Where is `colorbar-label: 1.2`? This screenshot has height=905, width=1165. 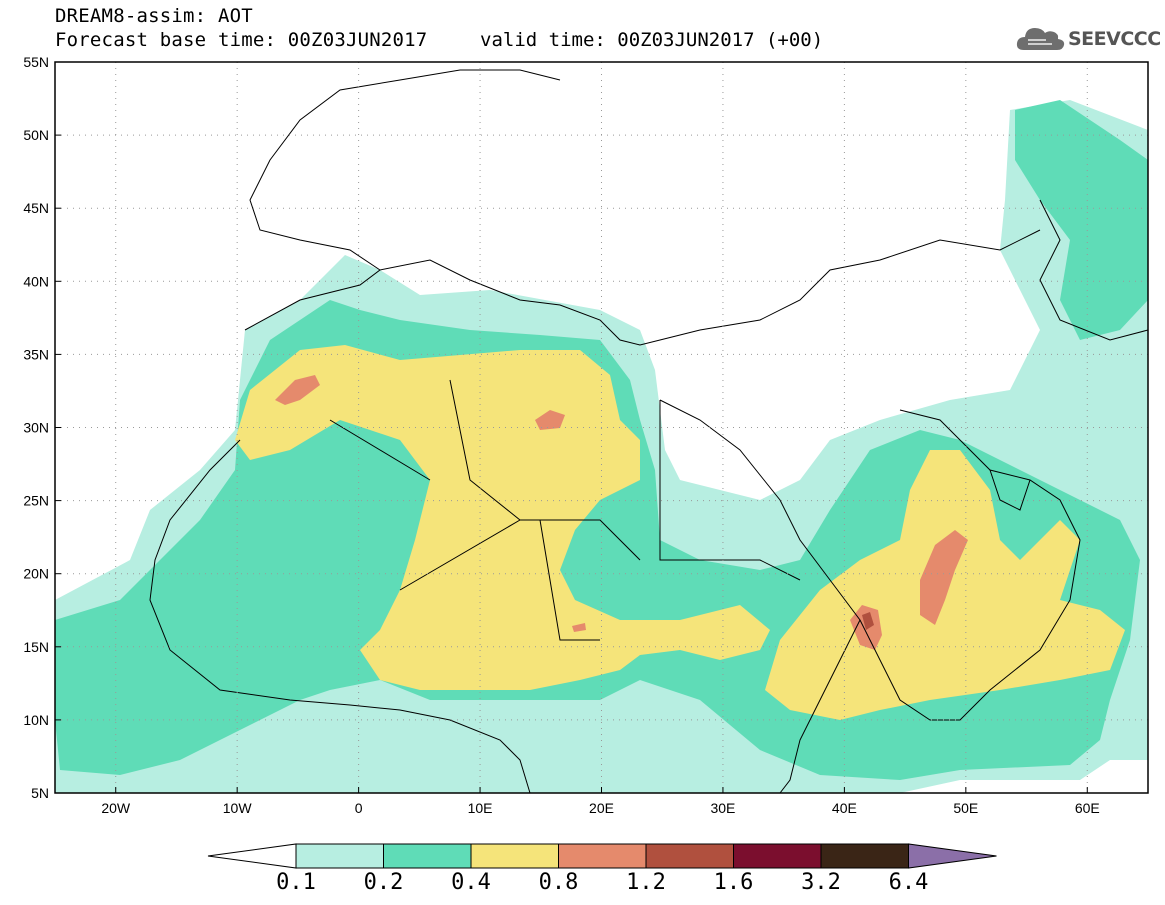 colorbar-label: 1.2 is located at coordinates (646, 882).